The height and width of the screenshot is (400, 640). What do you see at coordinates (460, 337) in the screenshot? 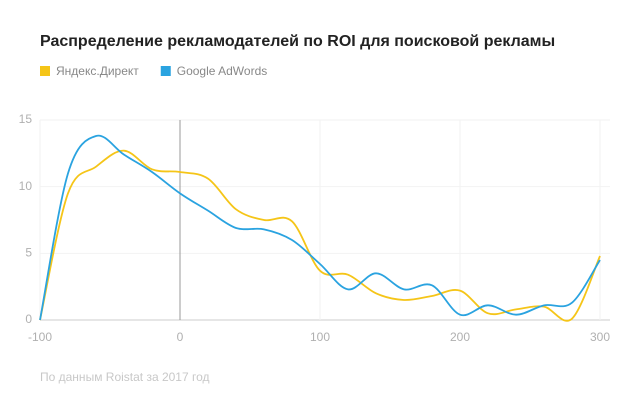
I see `x-tick-label: 200` at bounding box center [460, 337].